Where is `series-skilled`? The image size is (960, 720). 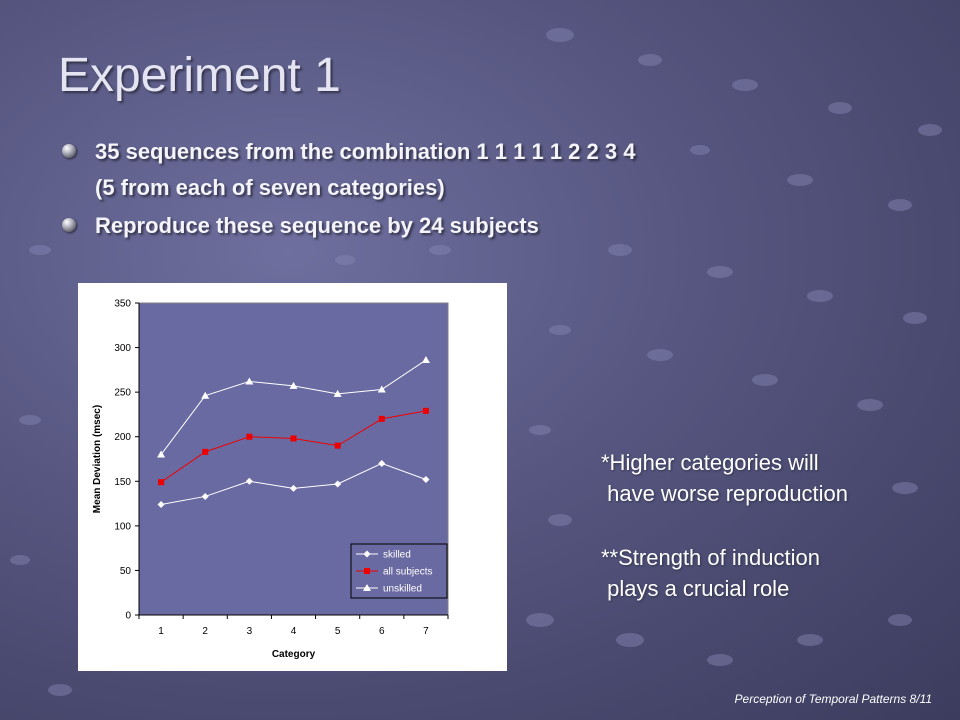
series-skilled is located at coordinates (293, 483).